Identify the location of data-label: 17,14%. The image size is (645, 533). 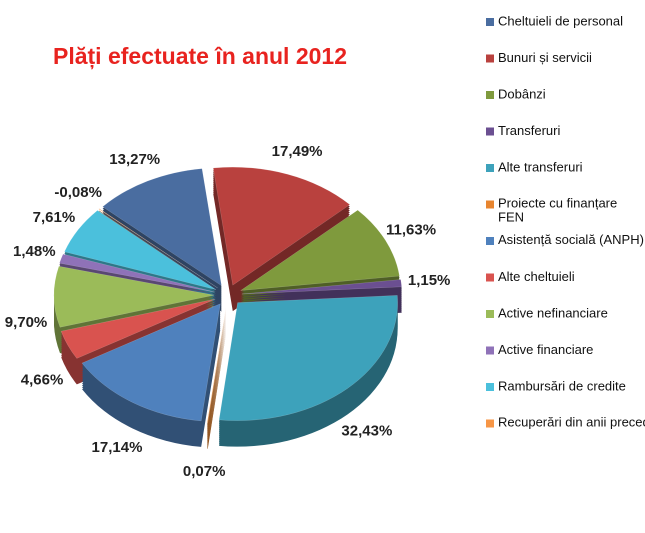
(117, 447).